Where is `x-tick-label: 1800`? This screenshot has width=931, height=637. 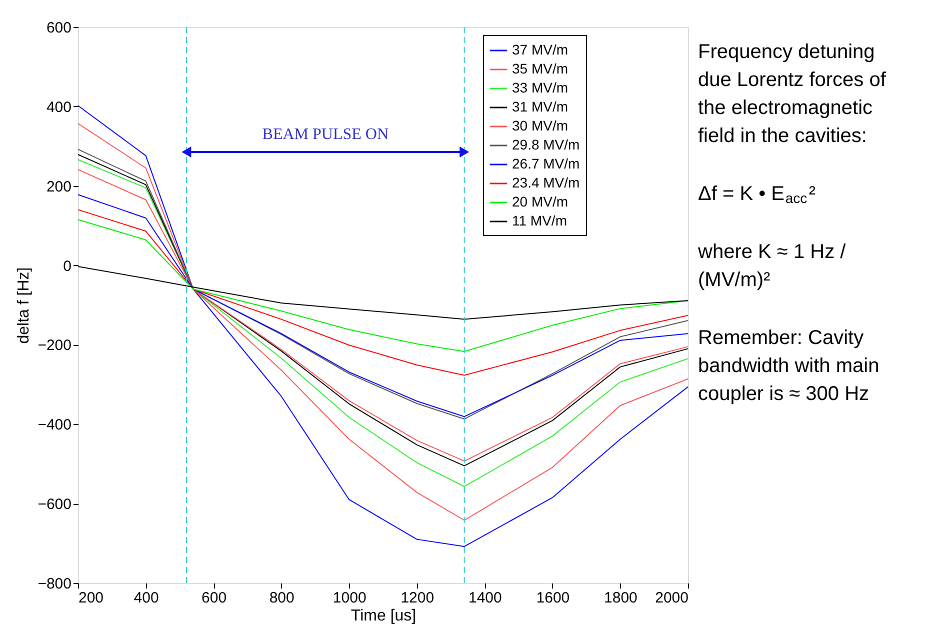
x-tick-label: 1800 is located at coordinates (621, 598).